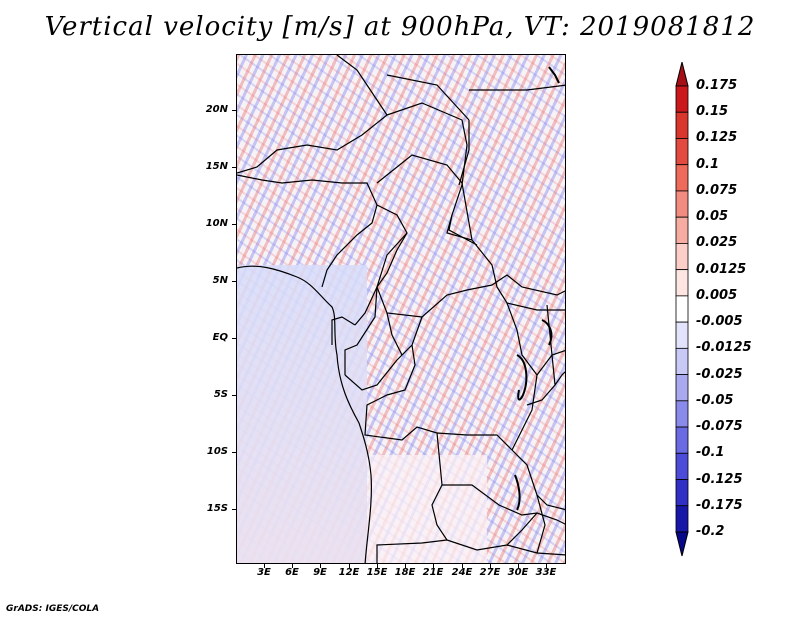  I want to click on colorbar-label: 0.0125, so click(721, 269).